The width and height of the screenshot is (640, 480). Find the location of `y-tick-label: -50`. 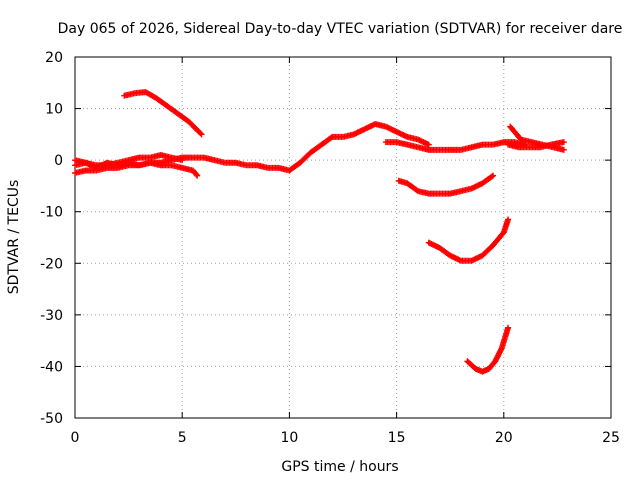

y-tick-label: -50 is located at coordinates (51, 419).